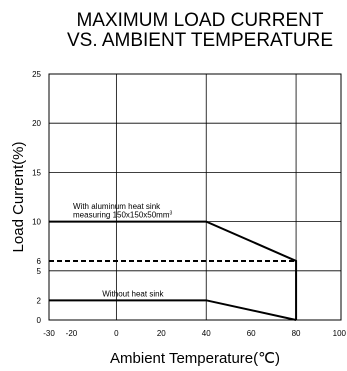 This screenshot has width=347, height=371. Describe the element at coordinates (18, 197) in the screenshot. I see `y-axis-label: Load Current(%)` at that location.